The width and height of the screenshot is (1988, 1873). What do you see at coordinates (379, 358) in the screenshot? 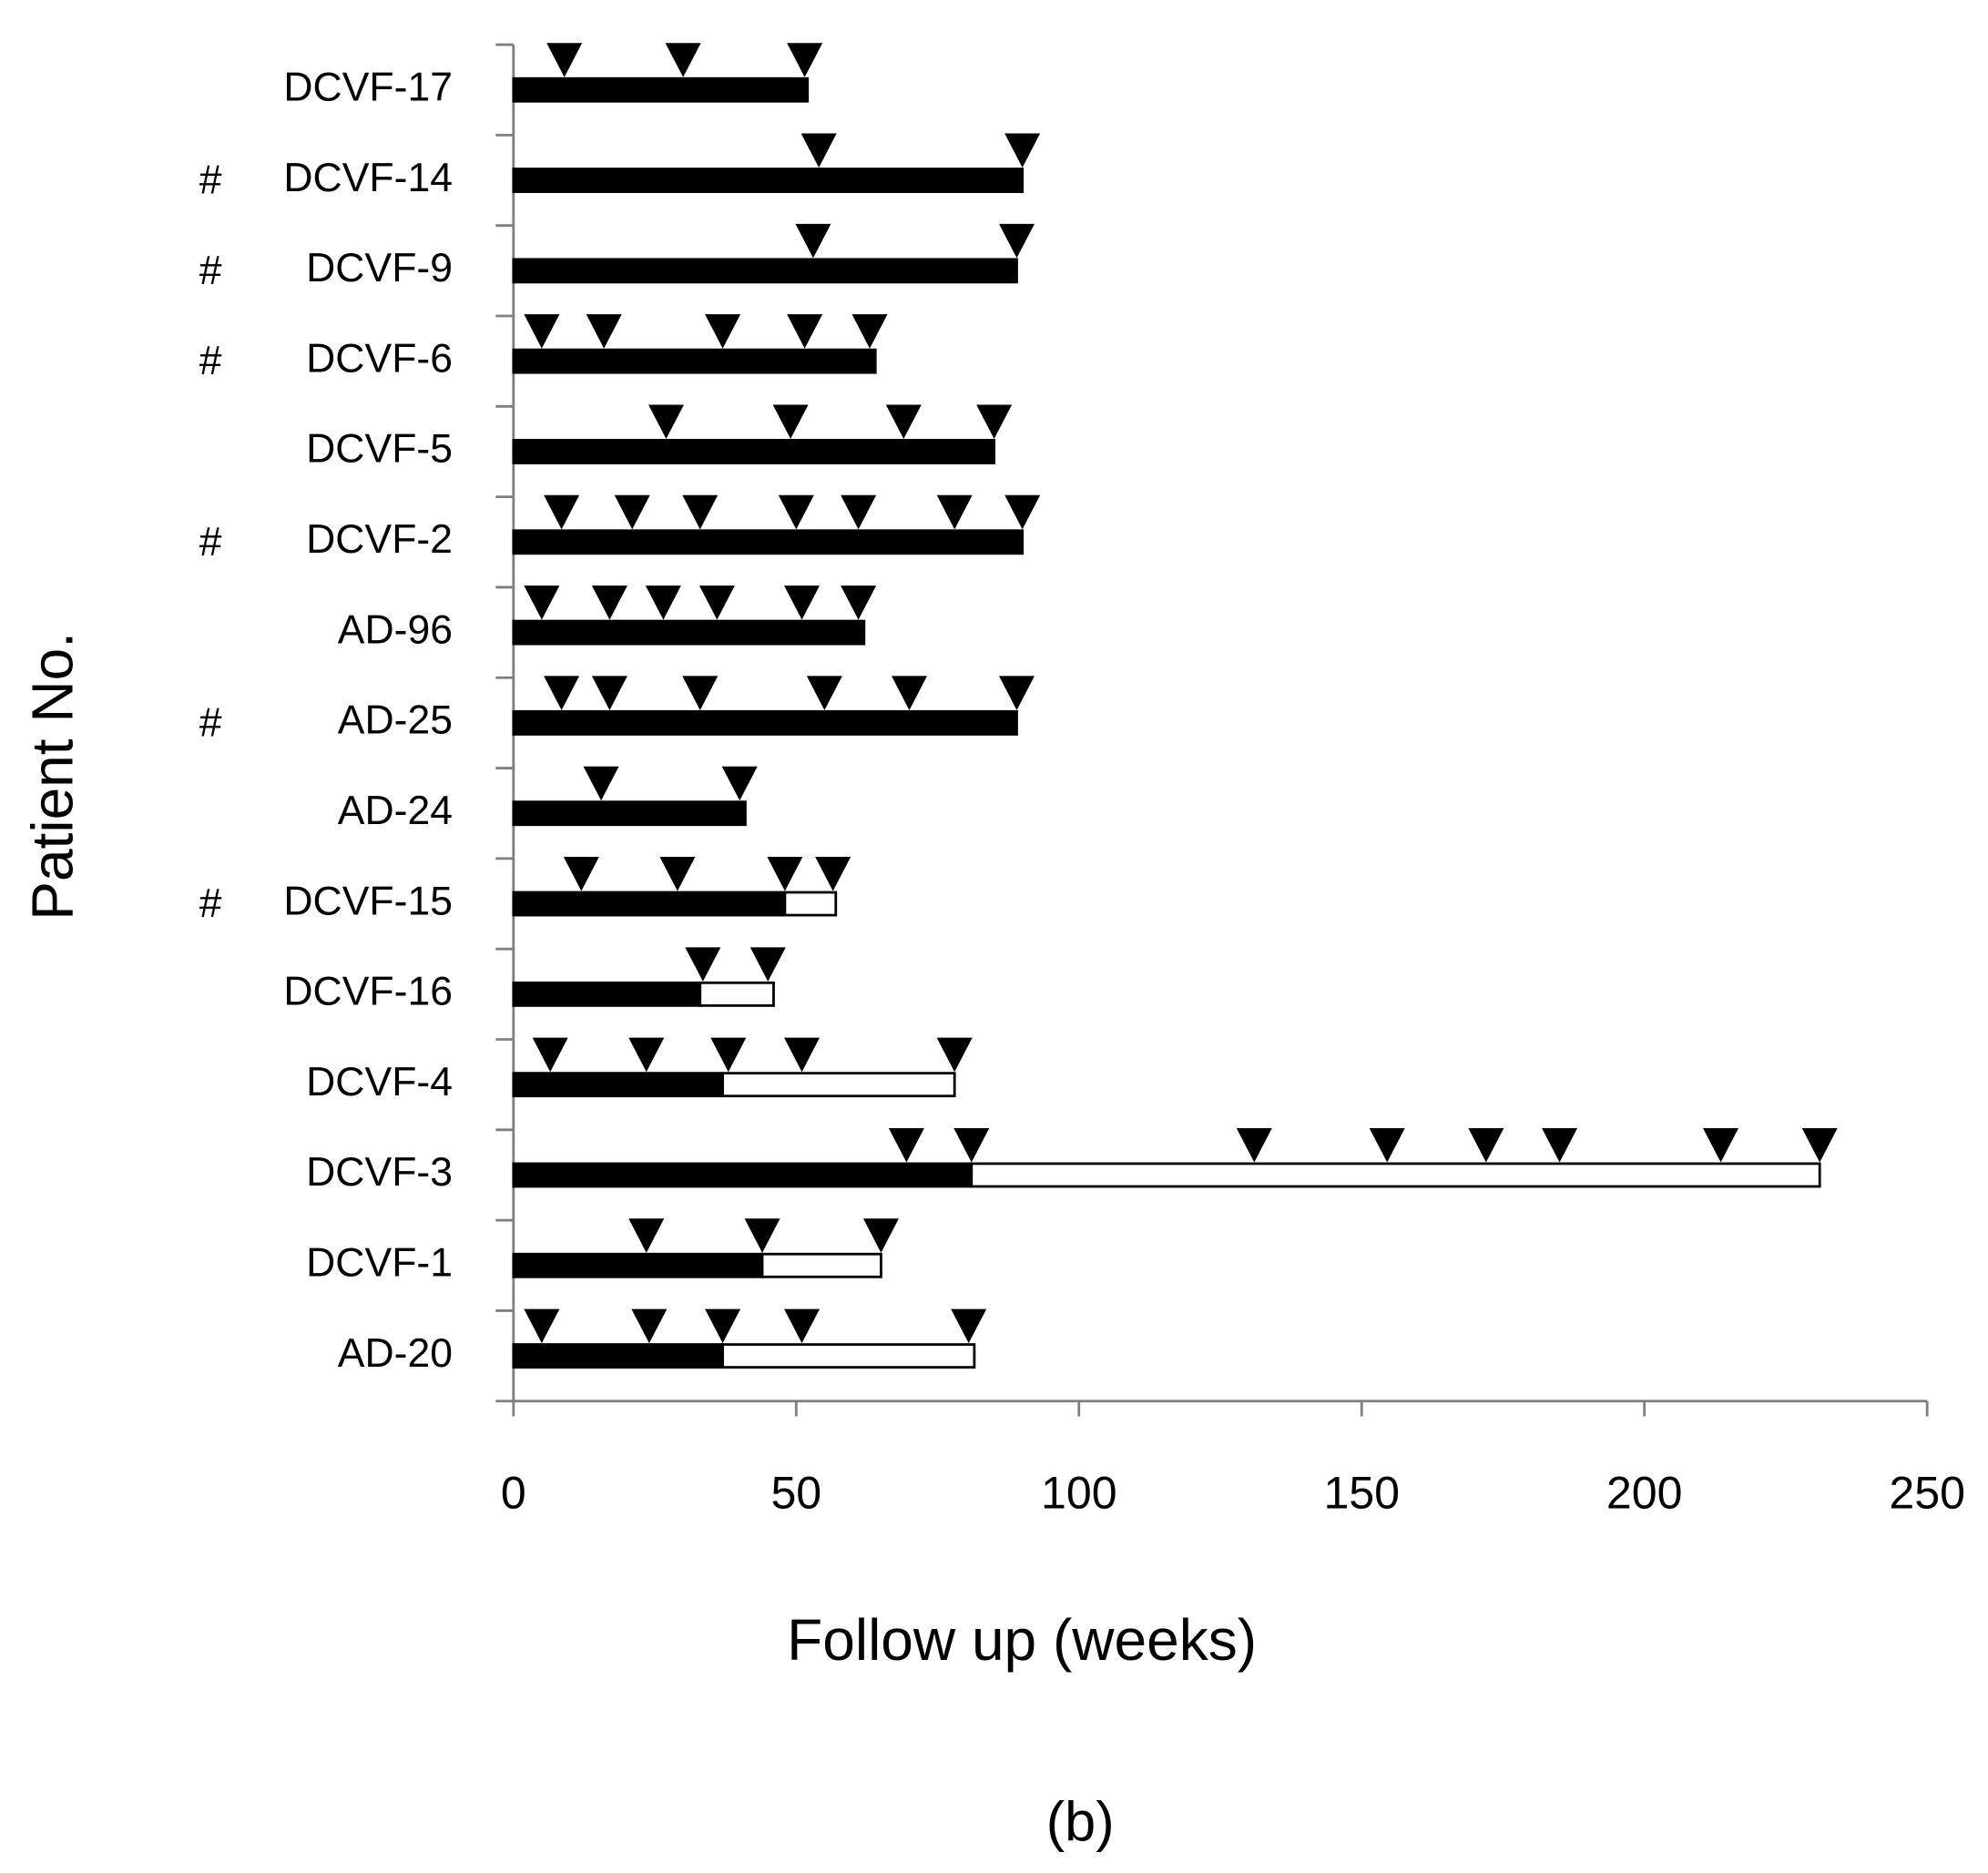
I see `y-tick-label: DCVF-6` at bounding box center [379, 358].